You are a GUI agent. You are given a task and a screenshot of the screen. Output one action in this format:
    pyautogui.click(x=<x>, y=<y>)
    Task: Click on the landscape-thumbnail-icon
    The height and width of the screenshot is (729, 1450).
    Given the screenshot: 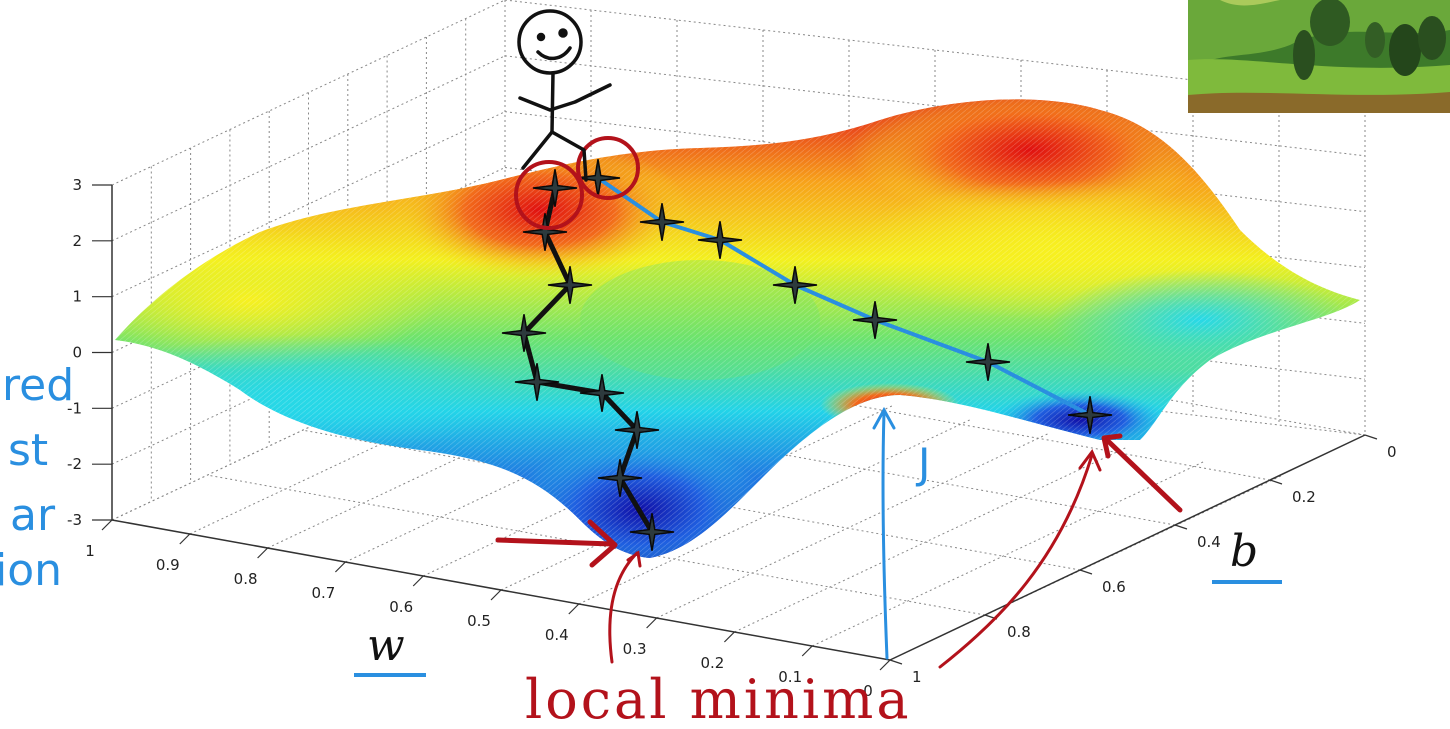 What is the action you would take?
    pyautogui.click(x=1319, y=56)
    